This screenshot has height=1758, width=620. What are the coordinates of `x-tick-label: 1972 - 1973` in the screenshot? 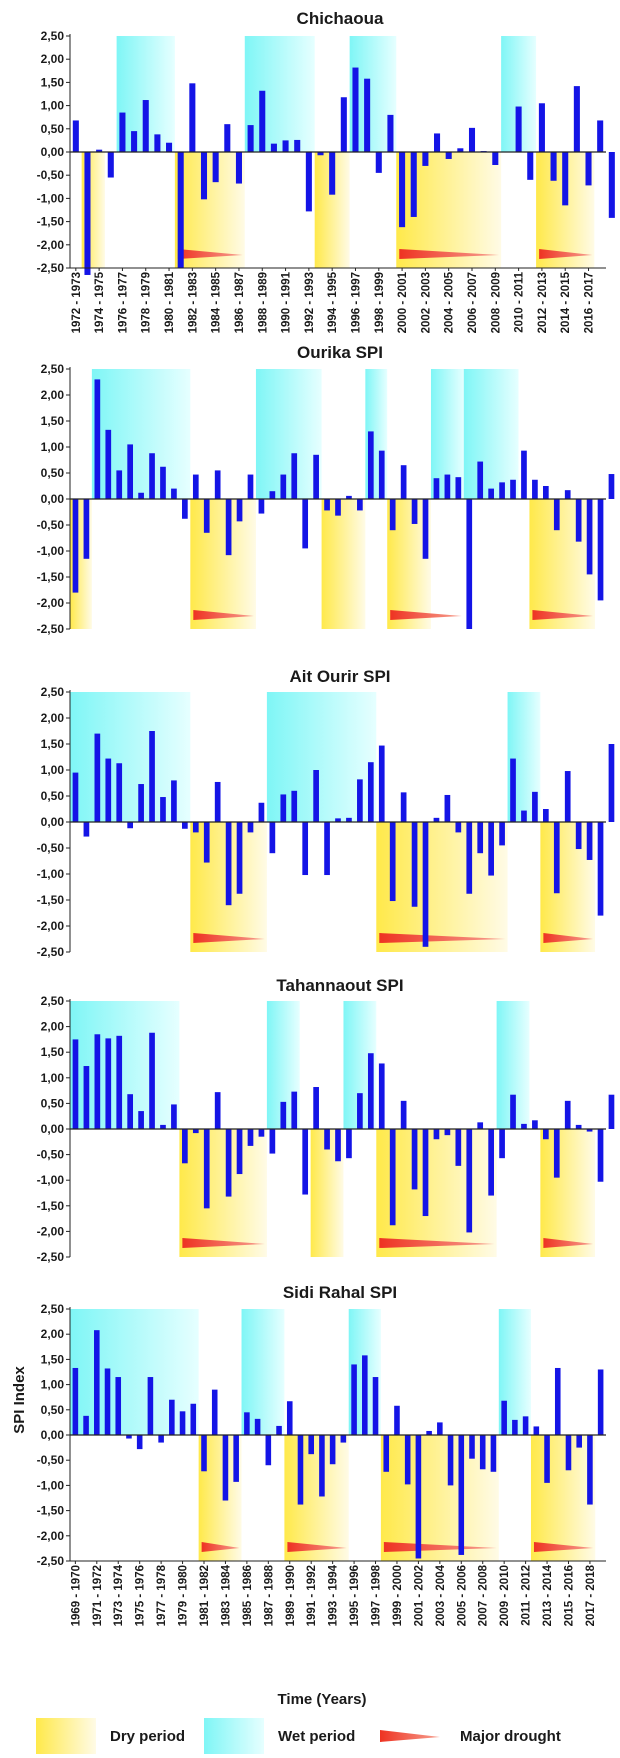 It's located at (77, 302).